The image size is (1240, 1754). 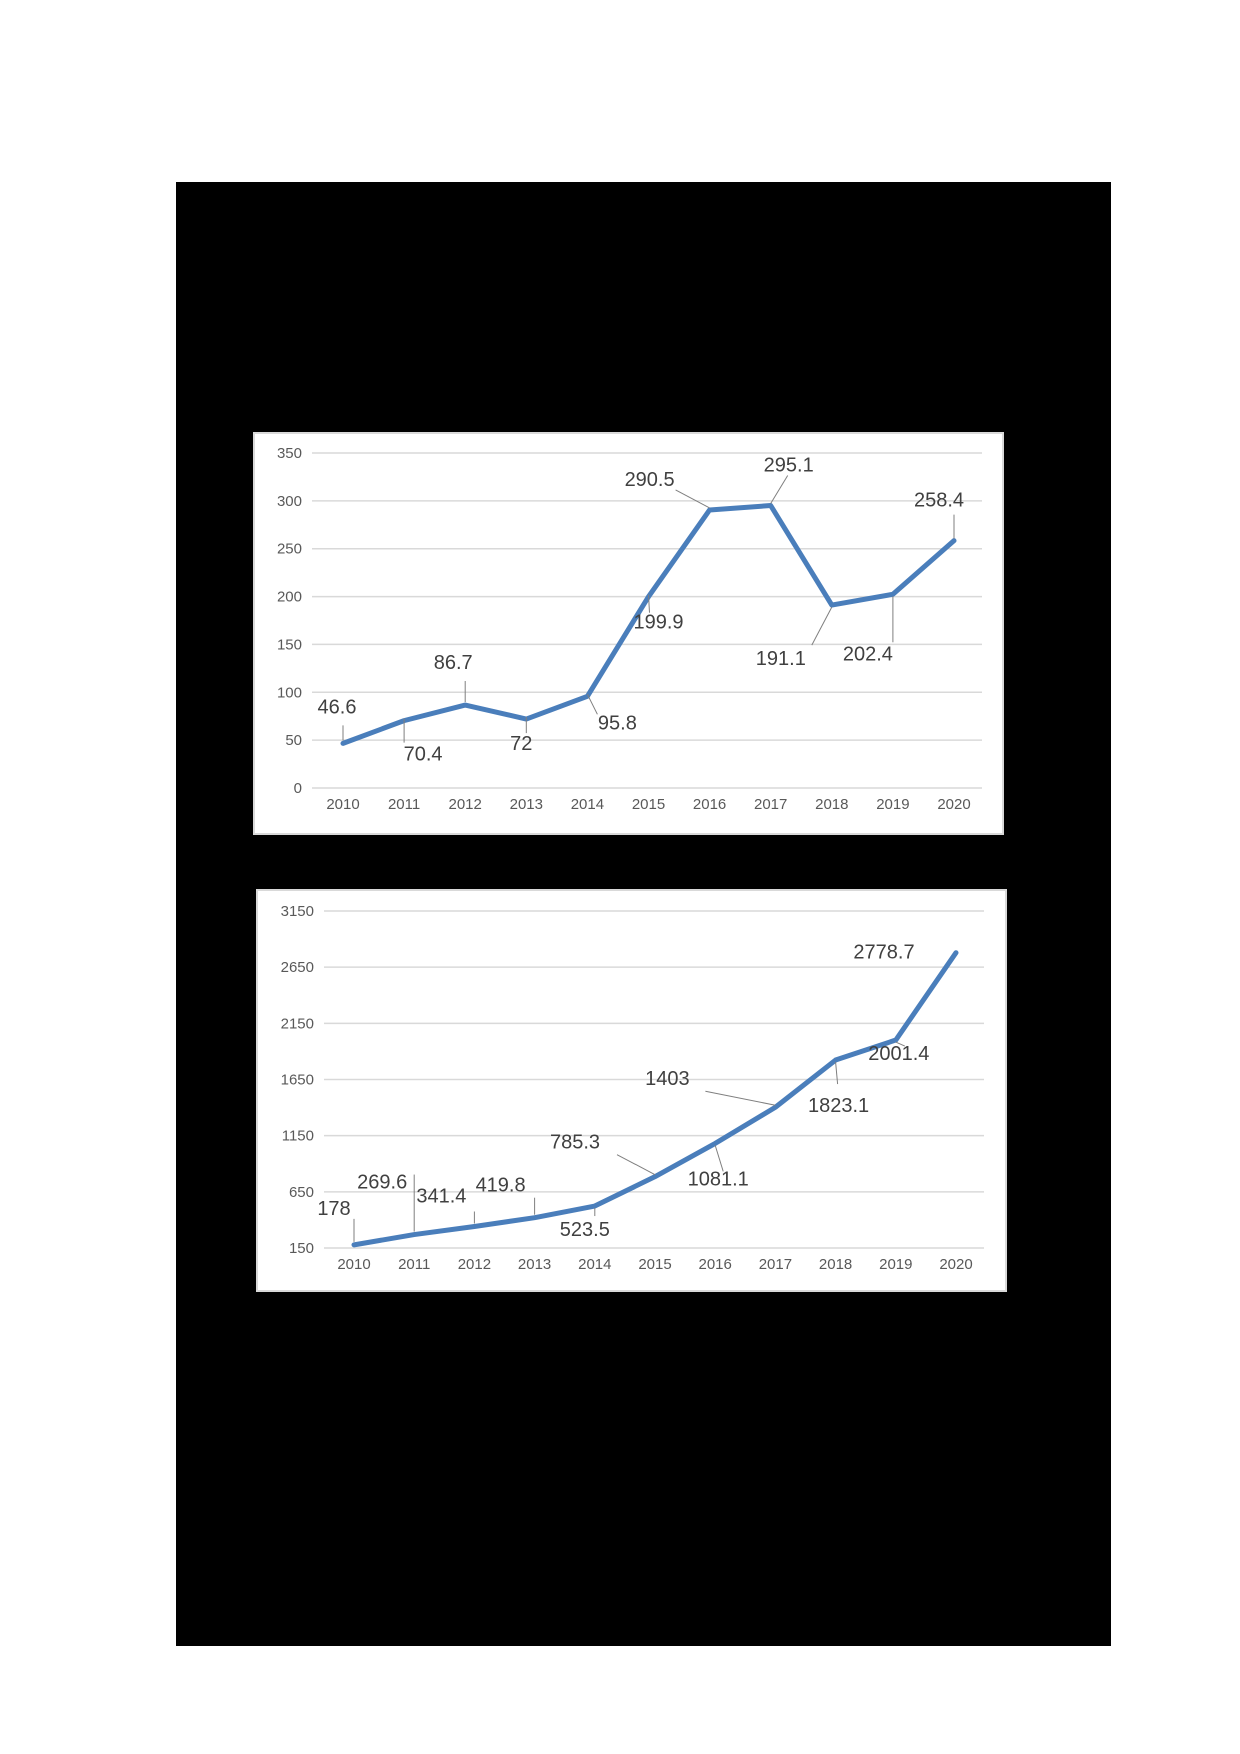 What do you see at coordinates (333, 1209) in the screenshot?
I see `data-point-label: 178` at bounding box center [333, 1209].